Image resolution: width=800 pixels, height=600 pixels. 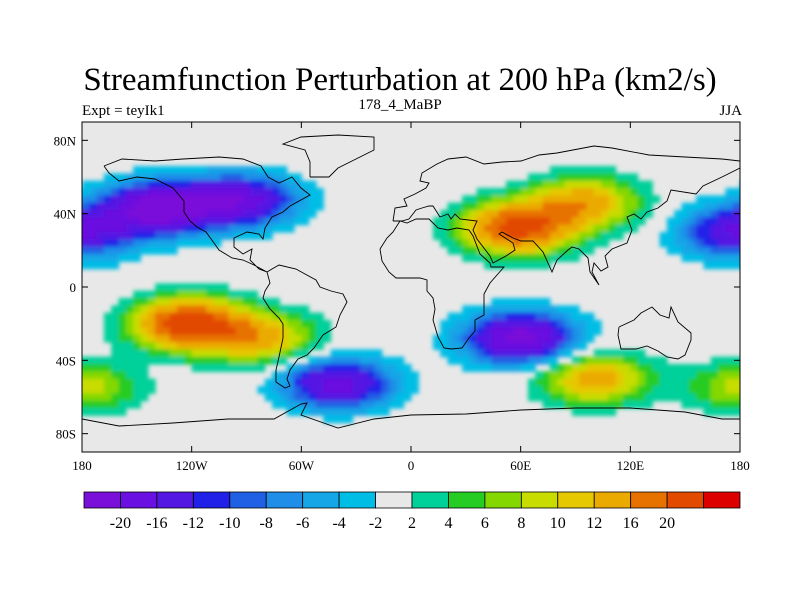 What do you see at coordinates (411, 415) in the screenshot?
I see `coast-antarctica` at bounding box center [411, 415].